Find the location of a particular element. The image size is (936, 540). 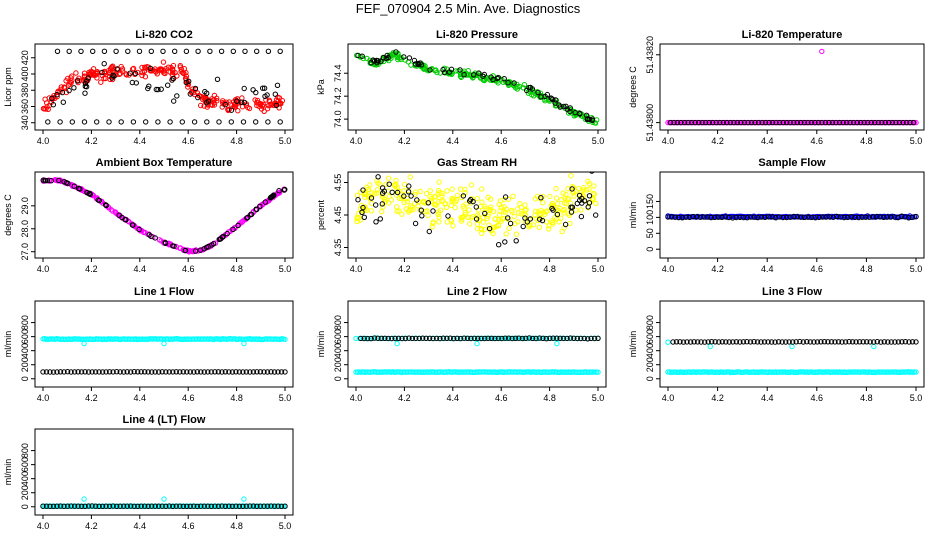

y-tick-label: 600 is located at coordinates (25, 336).